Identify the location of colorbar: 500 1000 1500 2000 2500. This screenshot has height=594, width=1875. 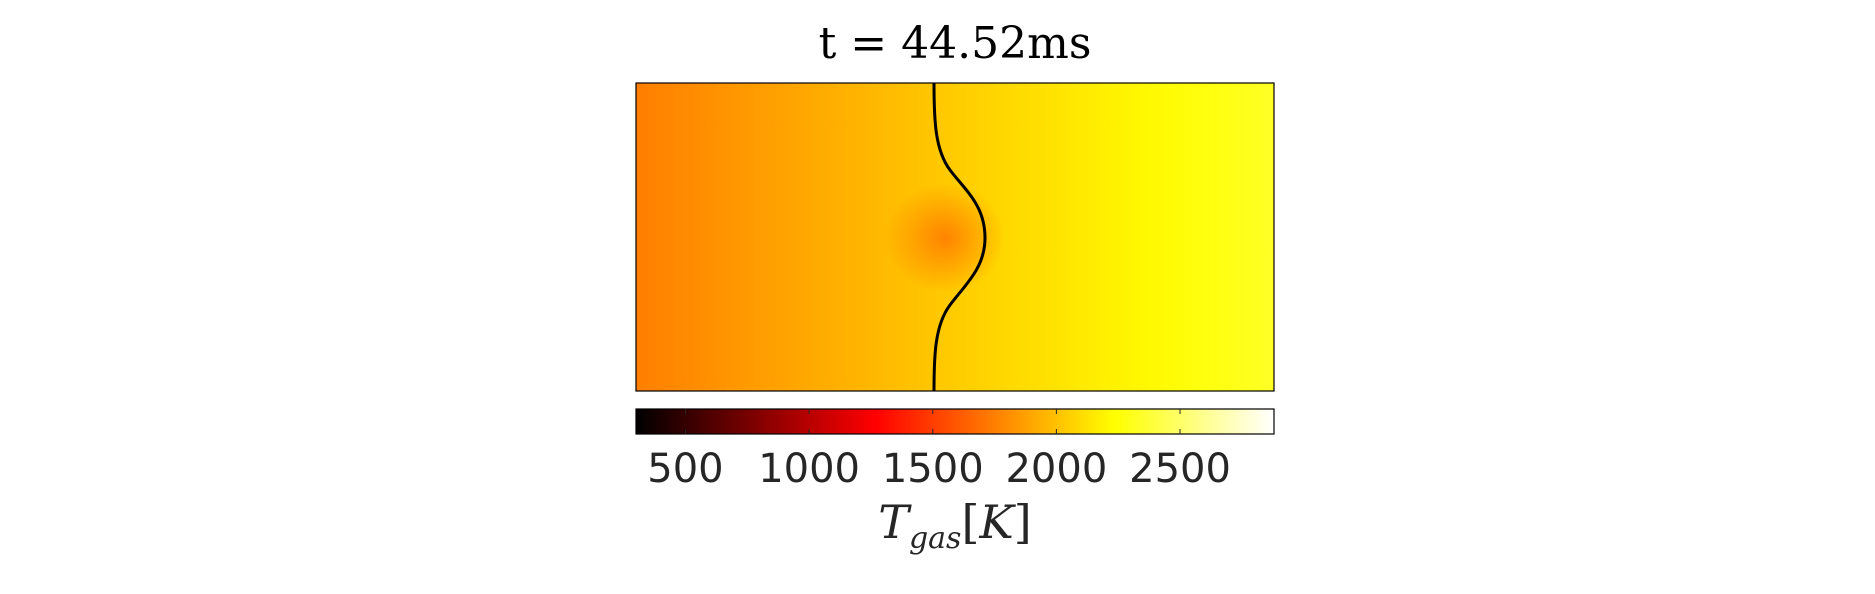
(955, 450).